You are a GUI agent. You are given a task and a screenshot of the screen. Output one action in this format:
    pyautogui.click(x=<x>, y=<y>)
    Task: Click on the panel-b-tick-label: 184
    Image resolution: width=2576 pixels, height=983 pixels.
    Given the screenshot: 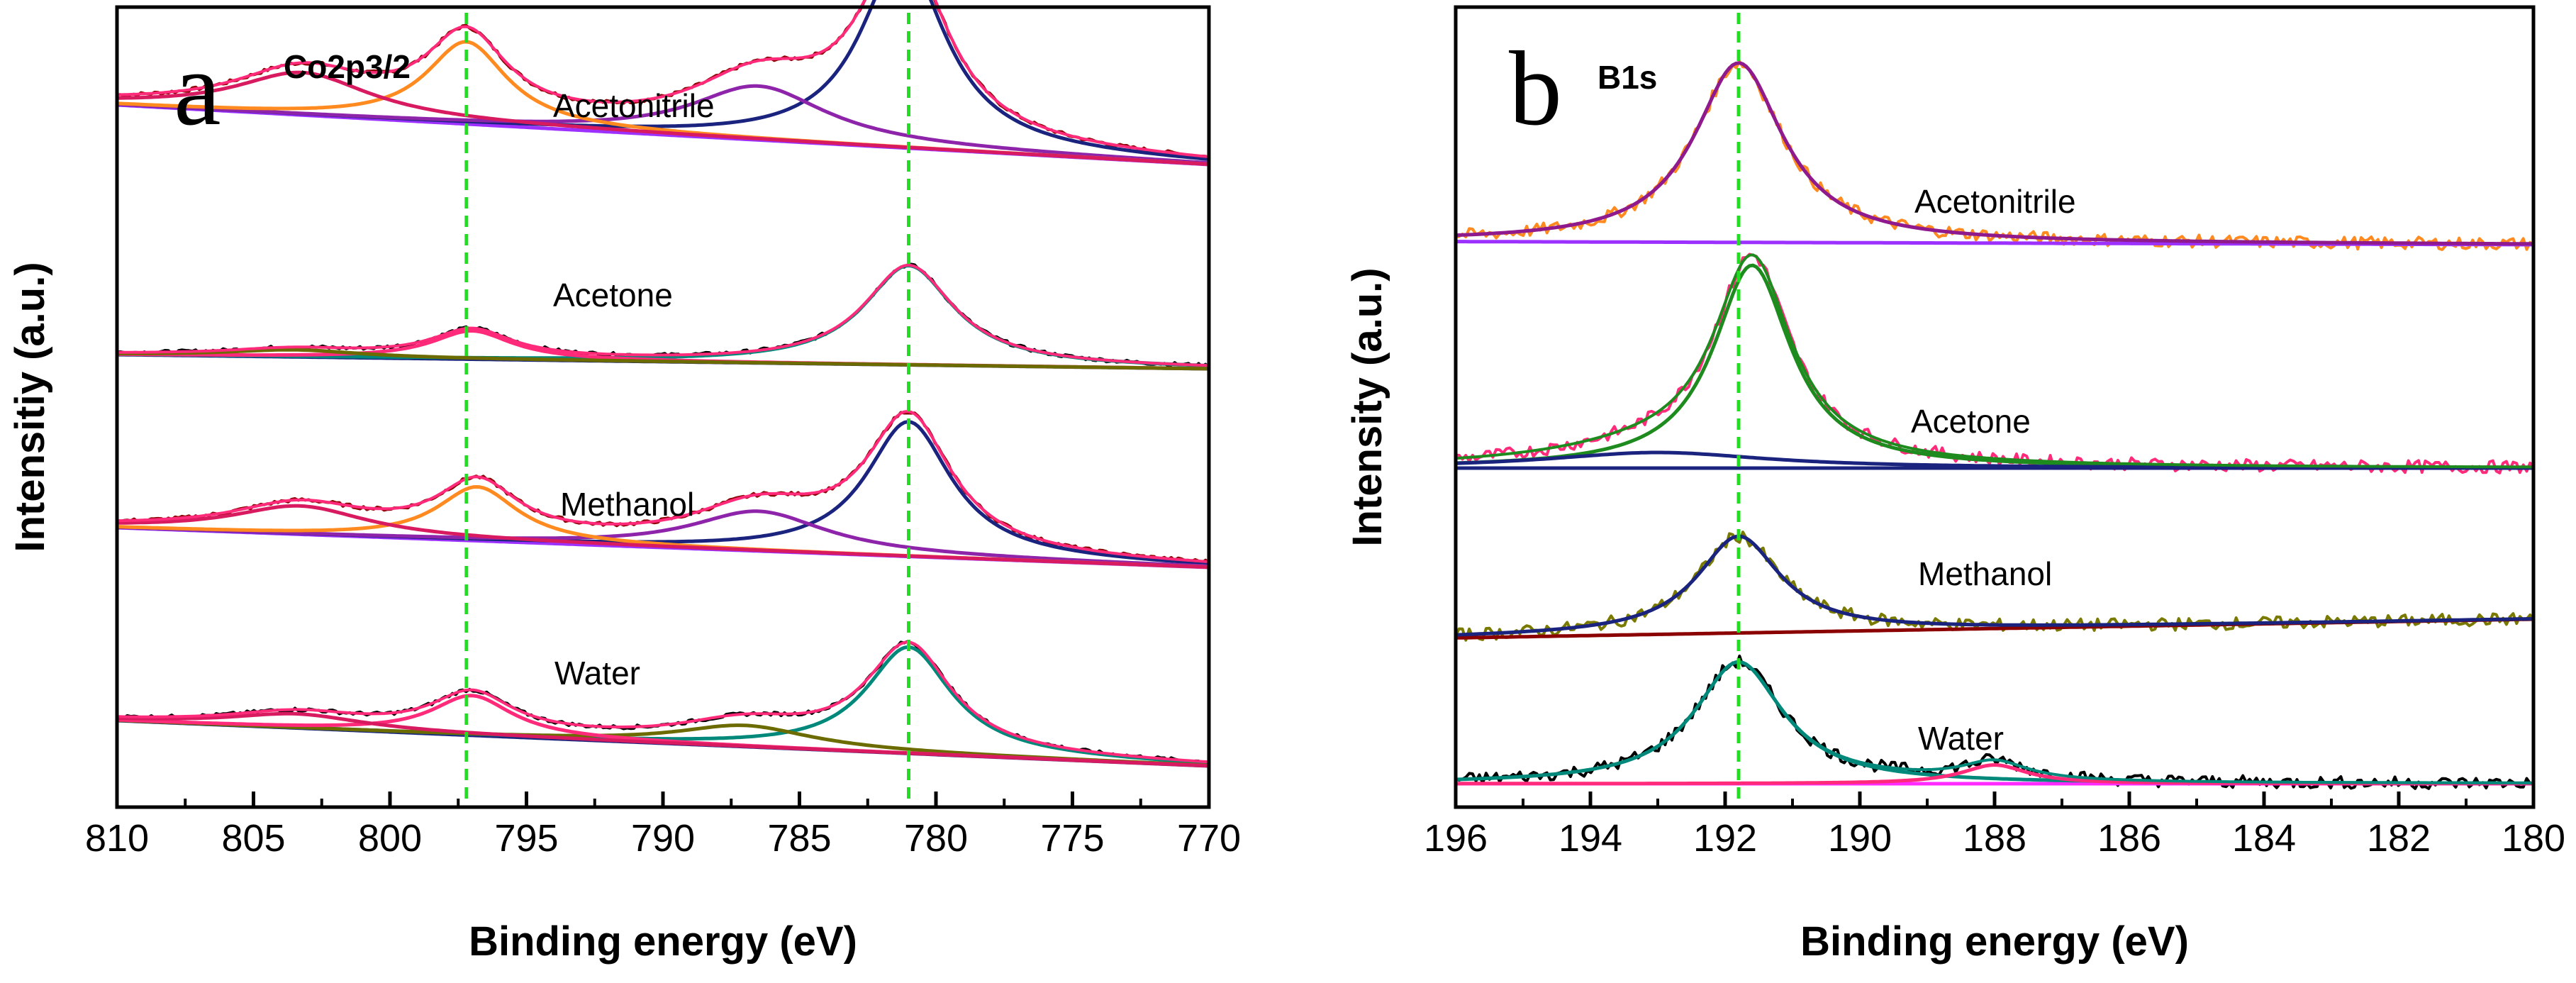 What is the action you would take?
    pyautogui.click(x=2264, y=838)
    